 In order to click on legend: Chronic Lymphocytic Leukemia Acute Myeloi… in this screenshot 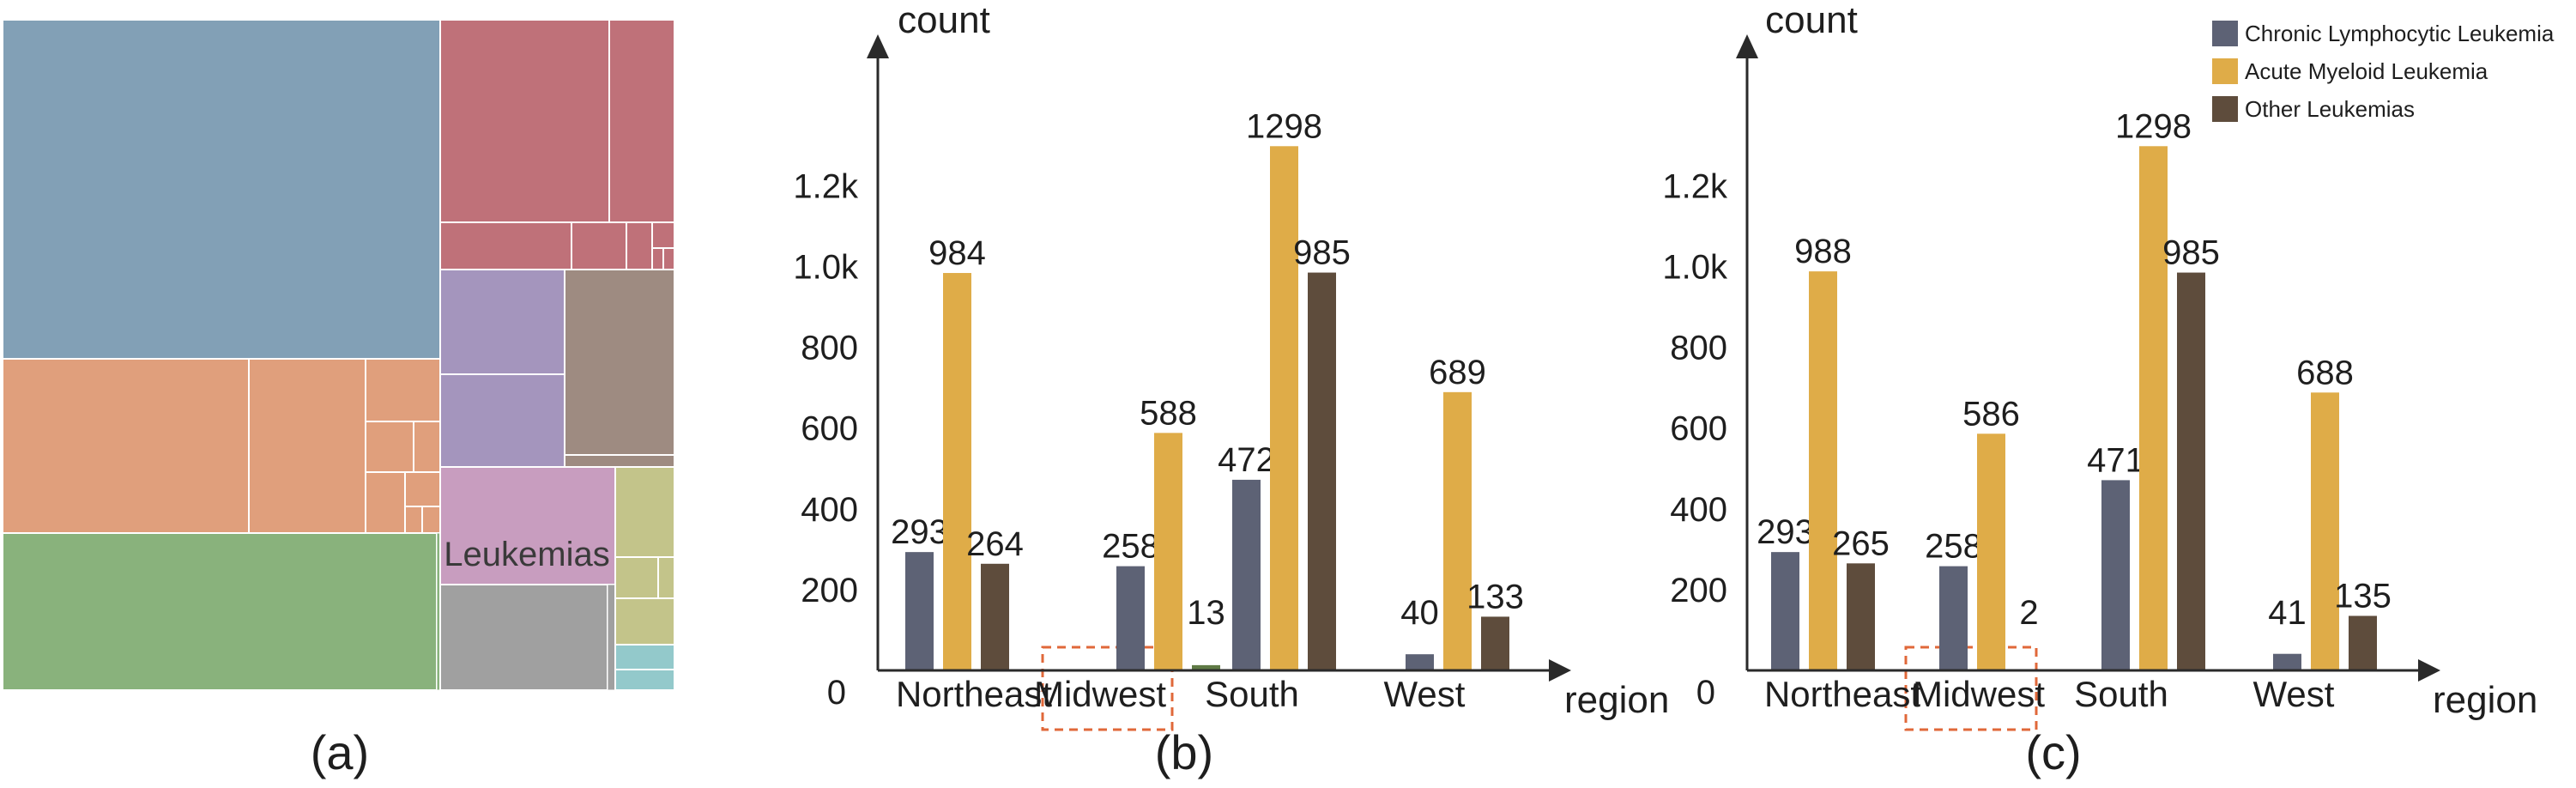, I will do `click(2383, 71)`.